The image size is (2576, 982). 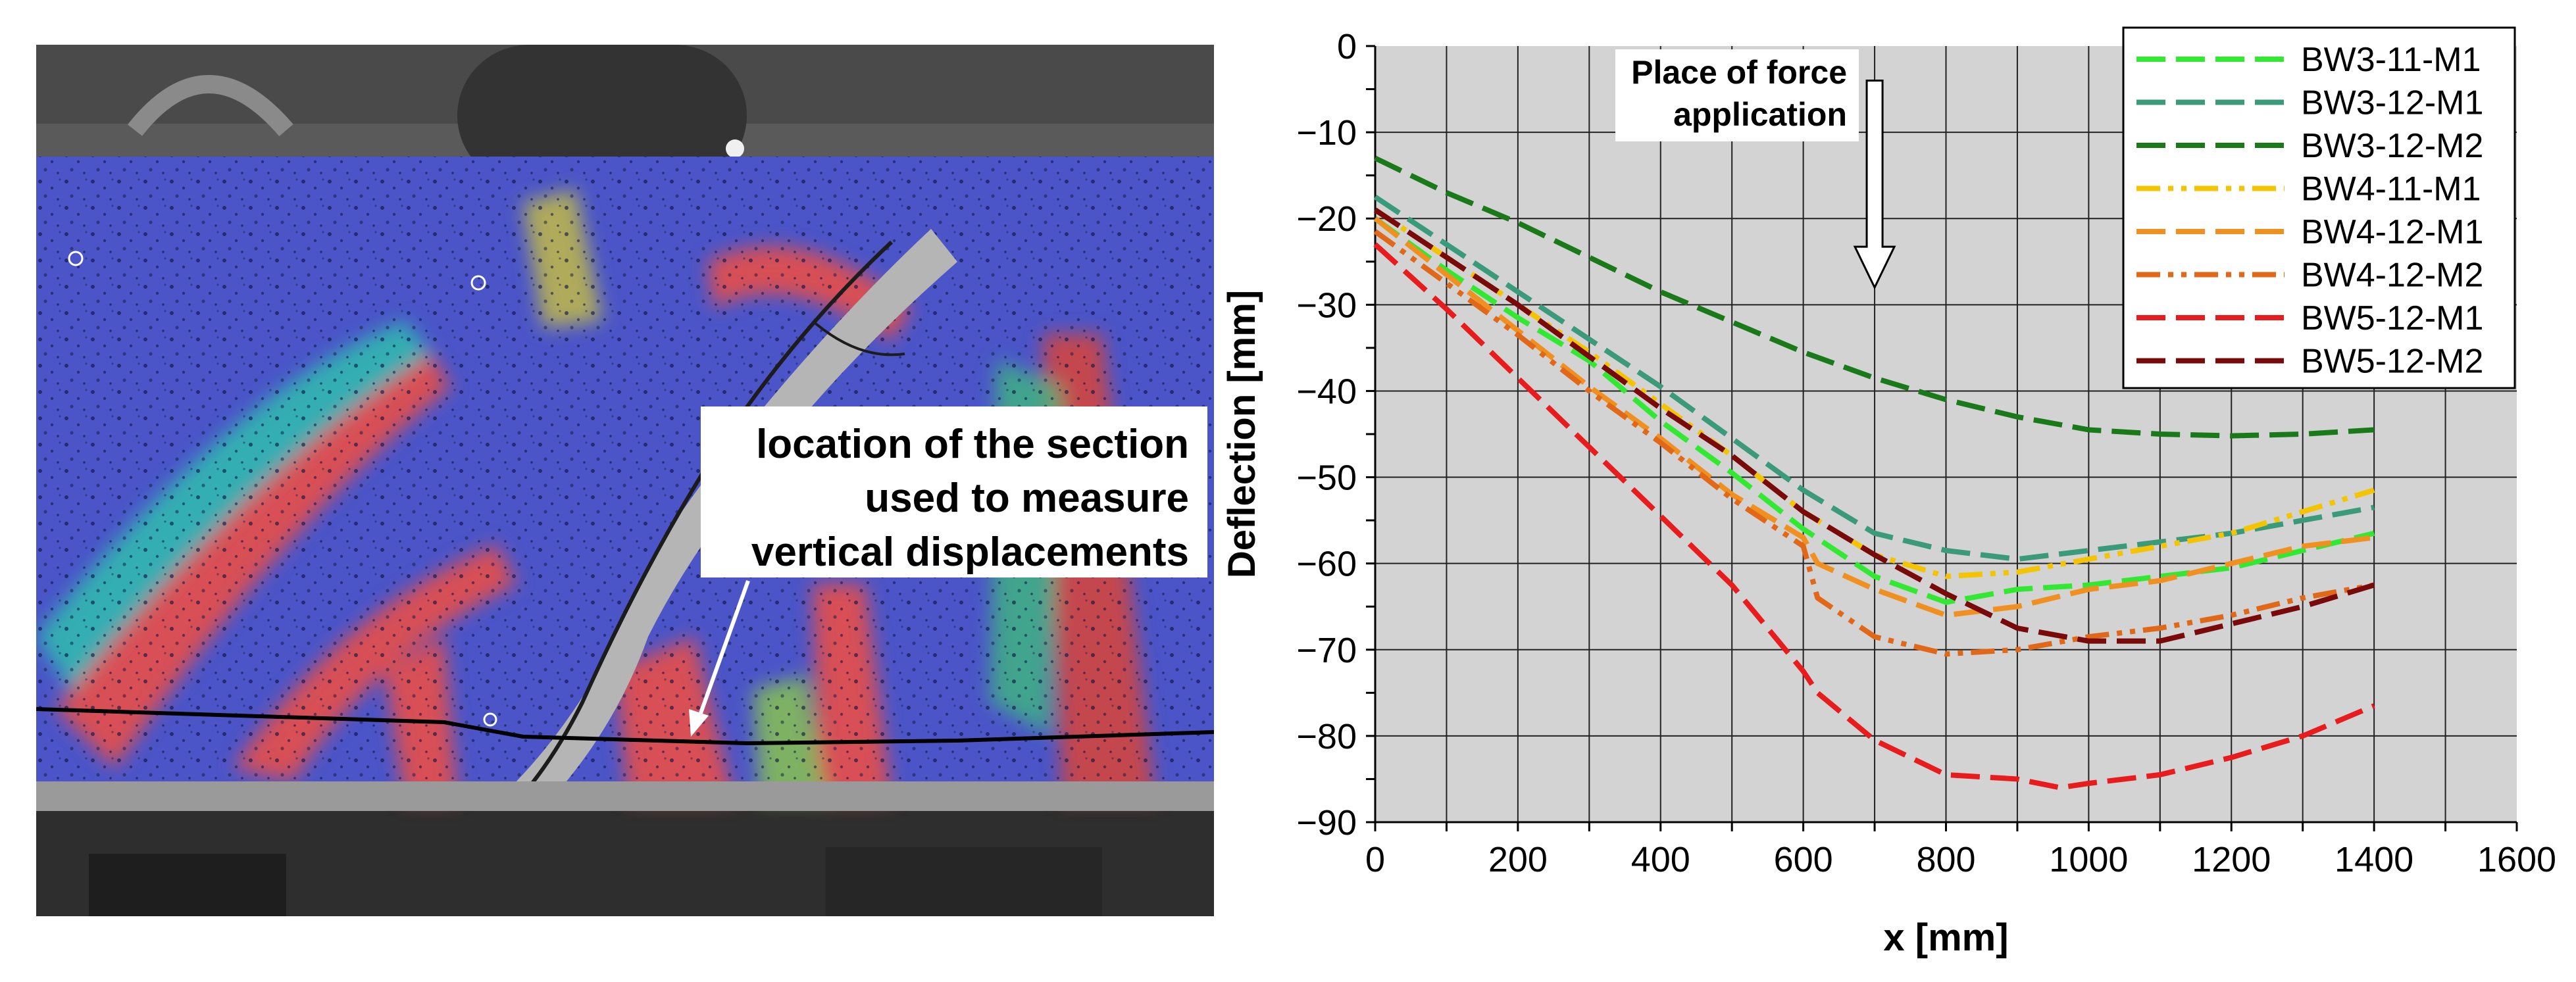 I want to click on y-tick-label: −90, so click(x=1326, y=823).